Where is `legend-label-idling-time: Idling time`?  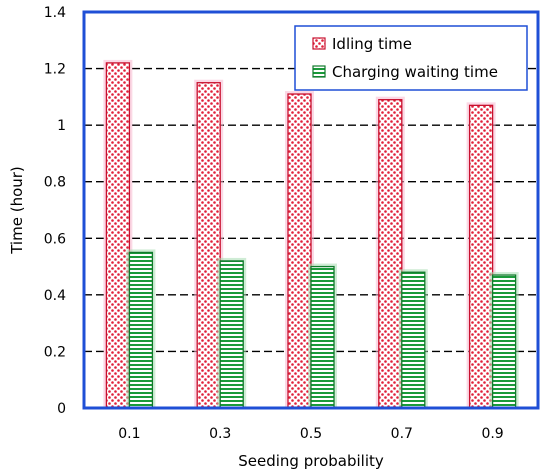
legend-label-idling-time: Idling time is located at coordinates (372, 44).